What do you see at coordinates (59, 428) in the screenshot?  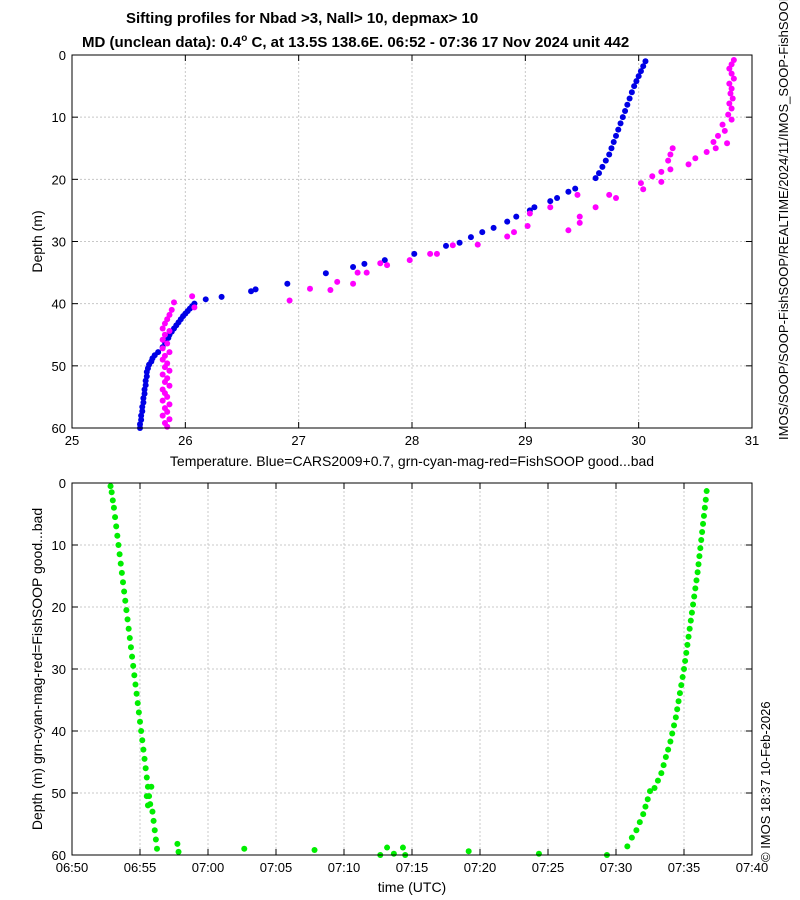 I see `y-tick-label: 60` at bounding box center [59, 428].